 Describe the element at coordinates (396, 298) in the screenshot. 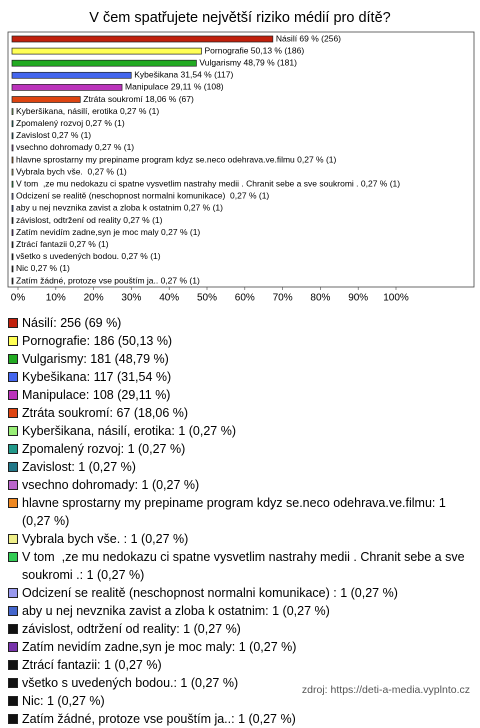

I see `x-tick-label: 100%` at that location.